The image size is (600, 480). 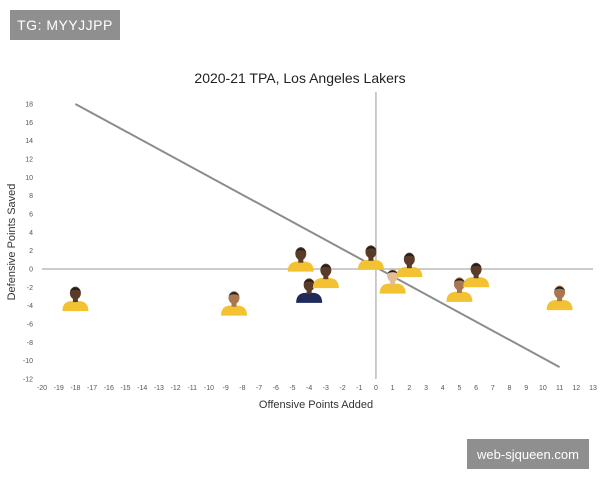 I want to click on y-tick-label: -10, so click(x=28, y=361).